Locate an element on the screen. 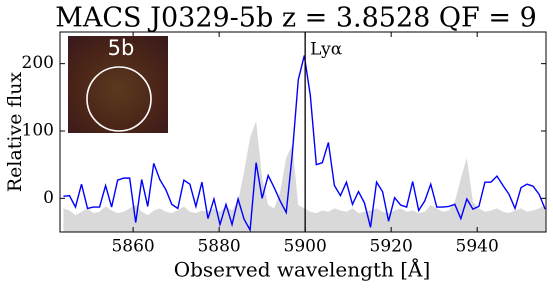 The image size is (553, 291). x-axis-label: Observed wavelength [Å] is located at coordinates (302, 269).